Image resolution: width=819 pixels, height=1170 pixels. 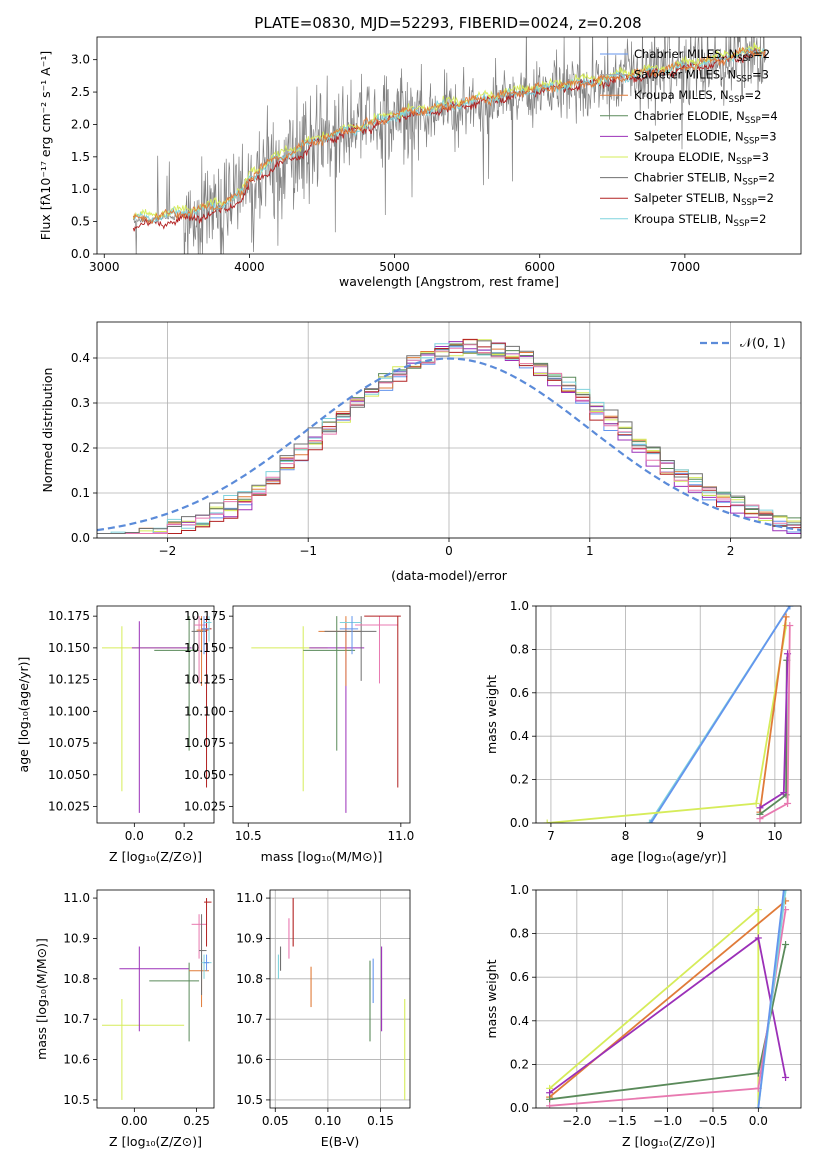 What do you see at coordinates (104, 267) in the screenshot?
I see `spectrum-plot-xtick-label: 3000` at bounding box center [104, 267].